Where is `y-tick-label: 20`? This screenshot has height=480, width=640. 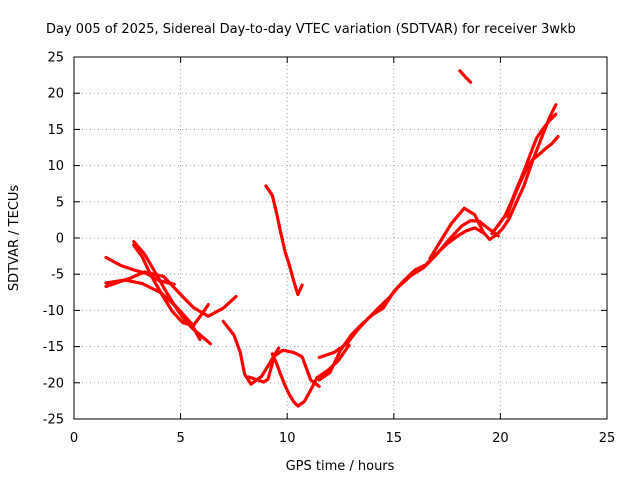
y-tick-label: 20 is located at coordinates (55, 94).